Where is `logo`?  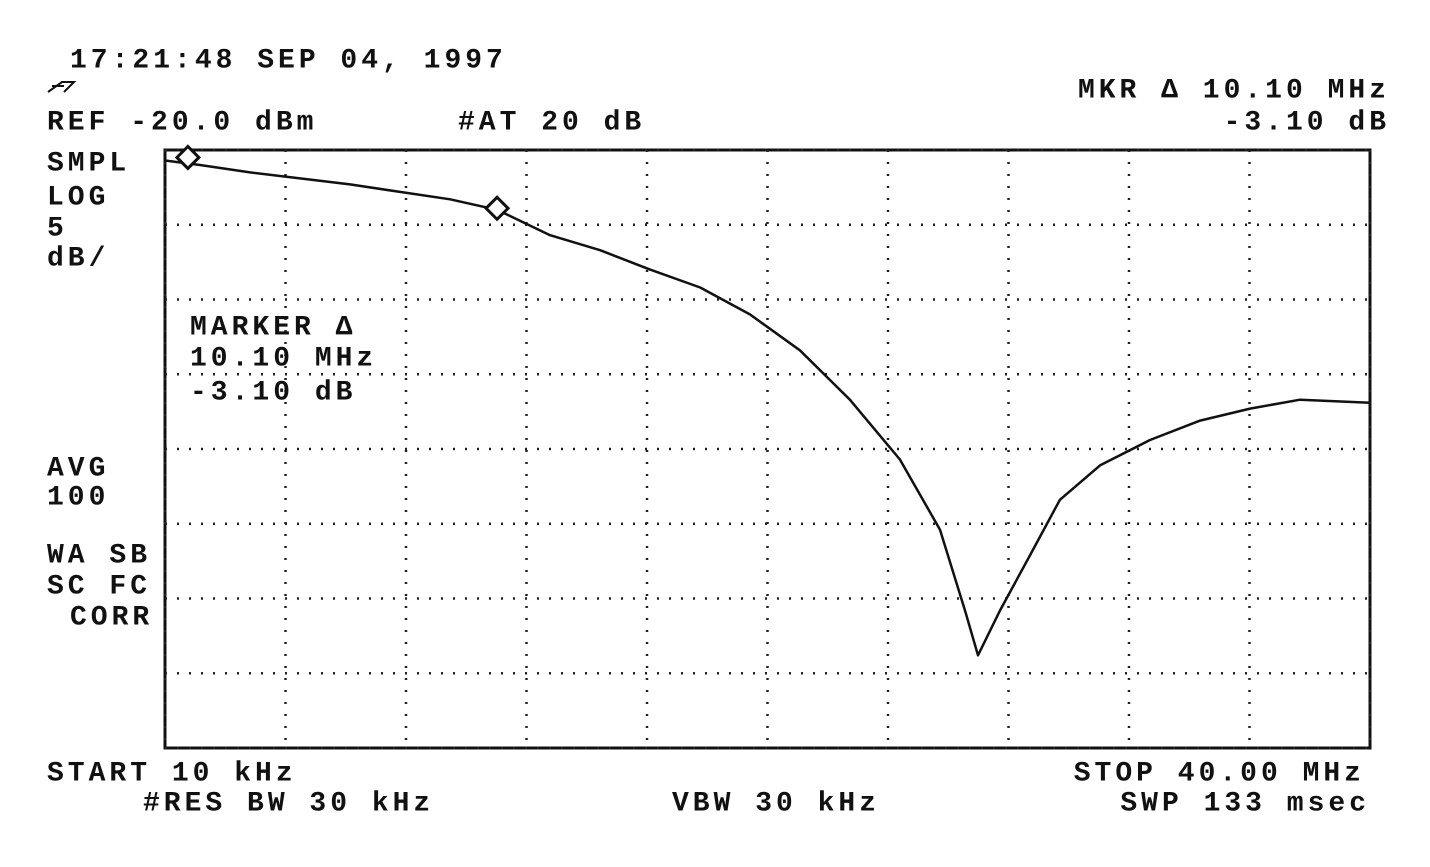 logo is located at coordinates (62, 87).